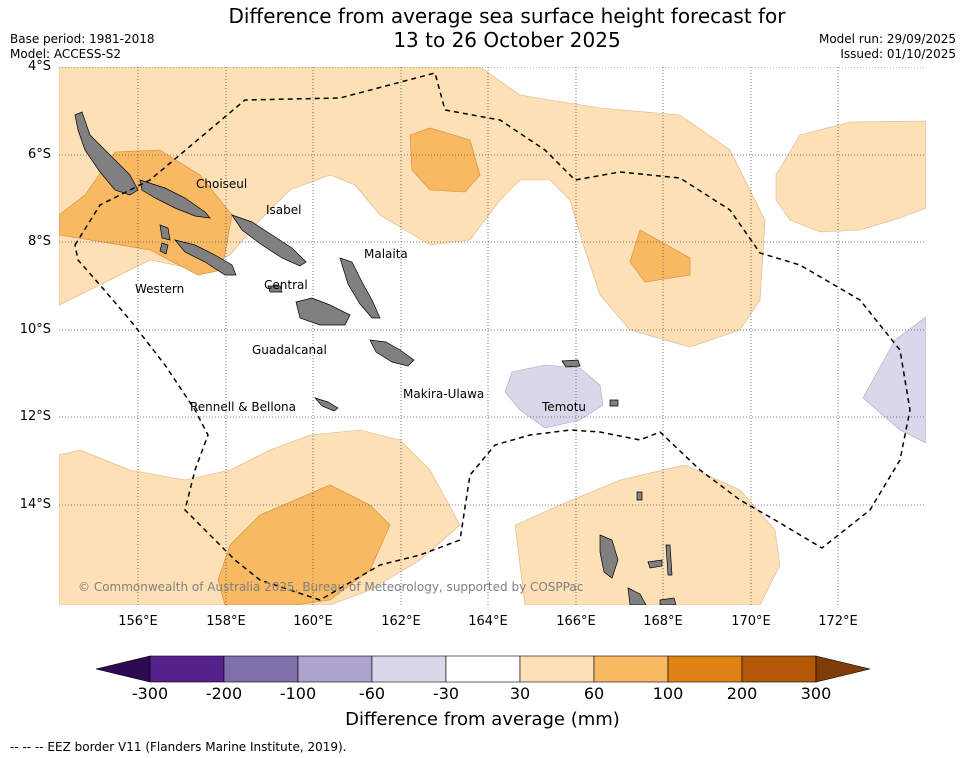 Image resolution: width=965 pixels, height=758 pixels. I want to click on lon-tick-166e: 166°E, so click(576, 621).